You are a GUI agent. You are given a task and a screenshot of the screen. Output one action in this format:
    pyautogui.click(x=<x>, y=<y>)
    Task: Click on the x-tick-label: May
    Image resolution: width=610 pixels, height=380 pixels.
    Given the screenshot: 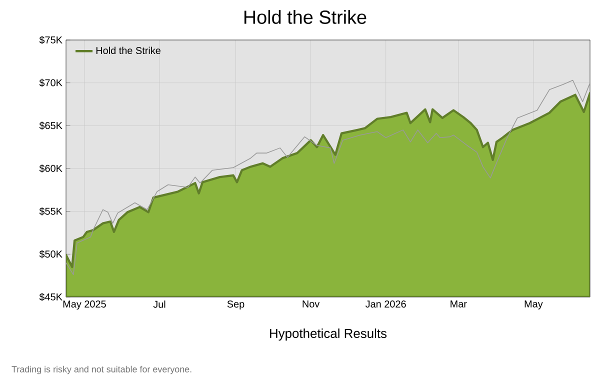 What is the action you would take?
    pyautogui.click(x=533, y=305)
    